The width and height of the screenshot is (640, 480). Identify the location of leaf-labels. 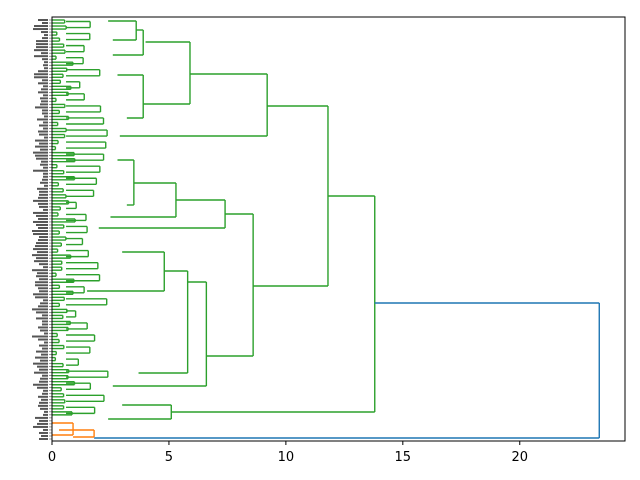
(42, 229).